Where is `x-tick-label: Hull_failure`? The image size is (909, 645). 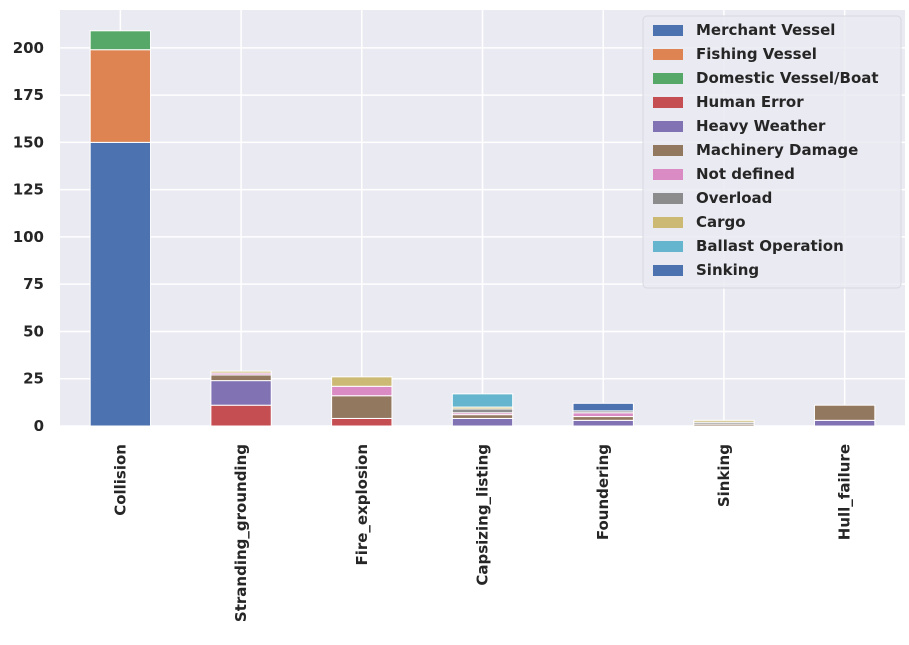 x-tick-label: Hull_failure is located at coordinates (845, 492).